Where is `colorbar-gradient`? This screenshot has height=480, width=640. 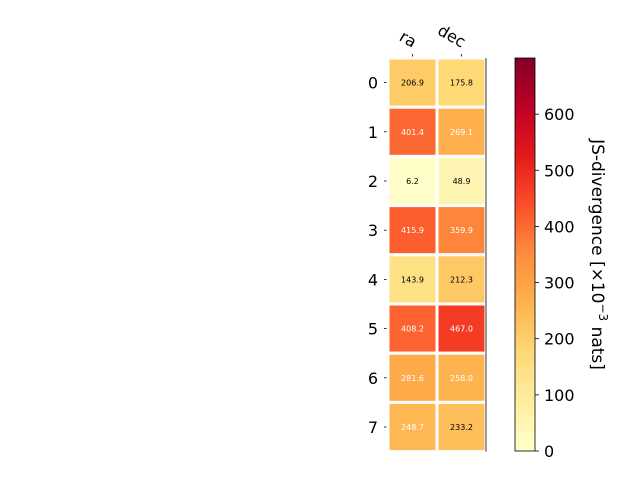
colorbar-gradient is located at coordinates (525, 255).